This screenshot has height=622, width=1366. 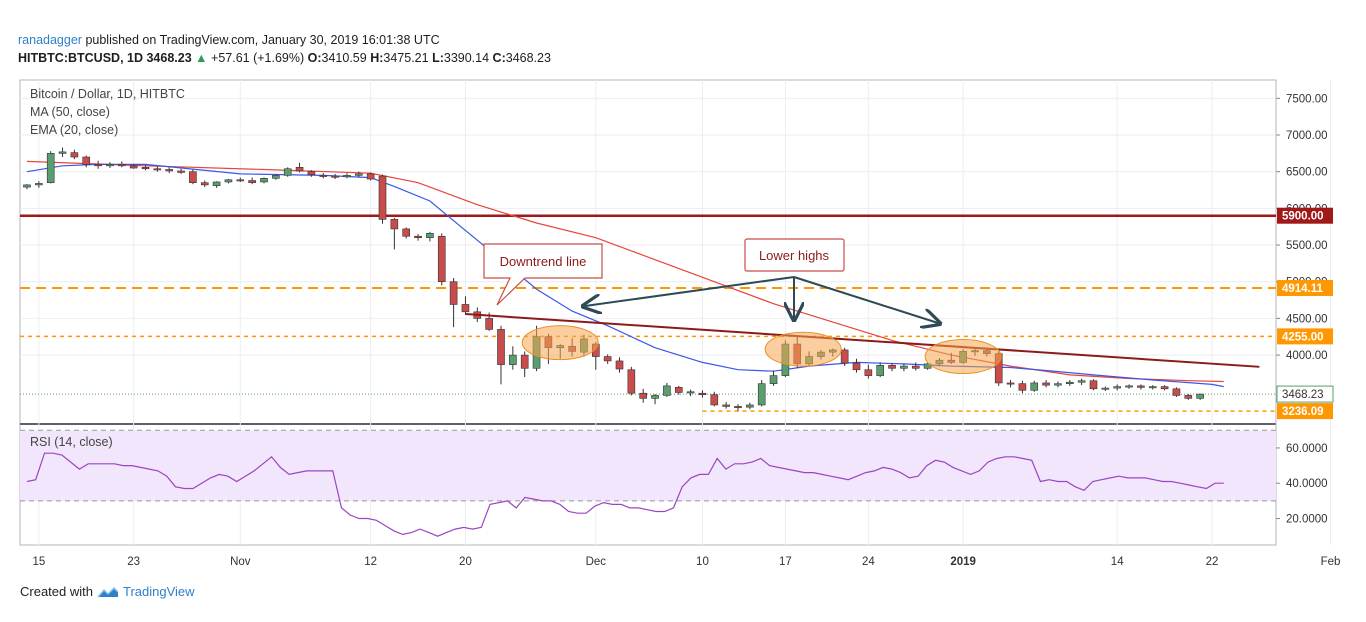 What do you see at coordinates (1307, 449) in the screenshot?
I see `rsi-tick-label: 60.0000` at bounding box center [1307, 449].